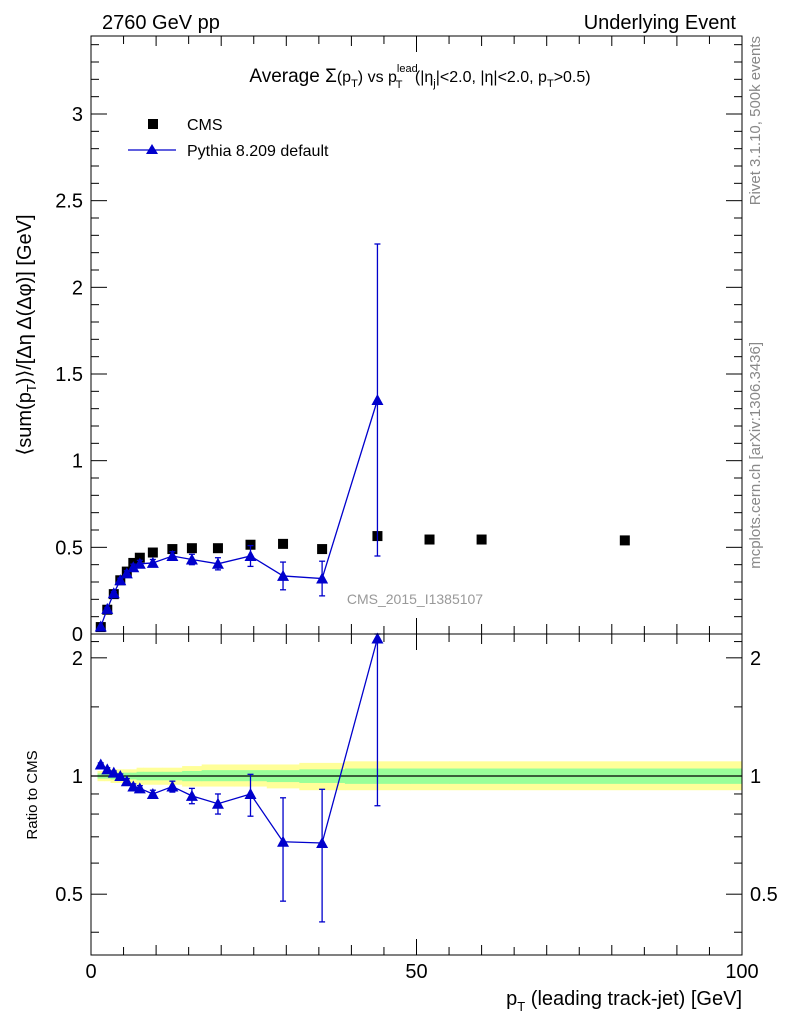 The width and height of the screenshot is (786, 1024). Describe the element at coordinates (239, 741) in the screenshot. I see `pythia-ratio-line` at that location.